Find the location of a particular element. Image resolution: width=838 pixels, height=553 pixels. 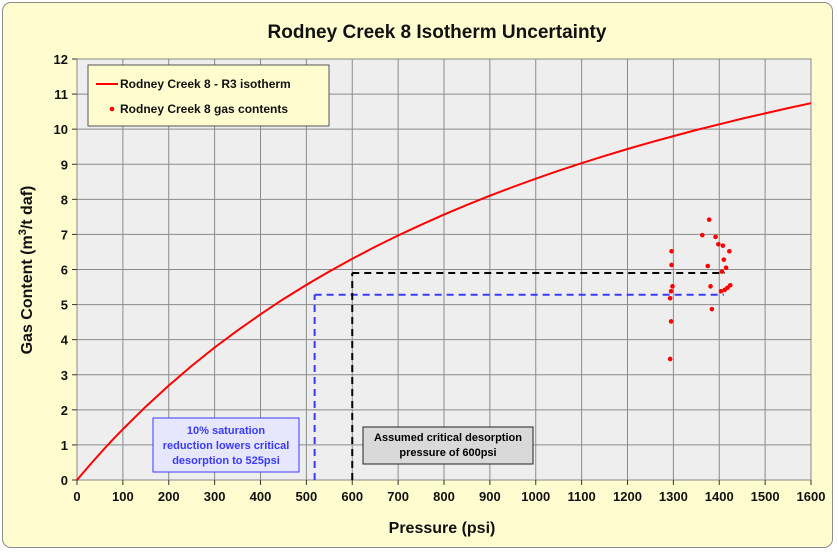

annotation-saturation-line-2: reduction lowers critical is located at coordinates (226, 446).